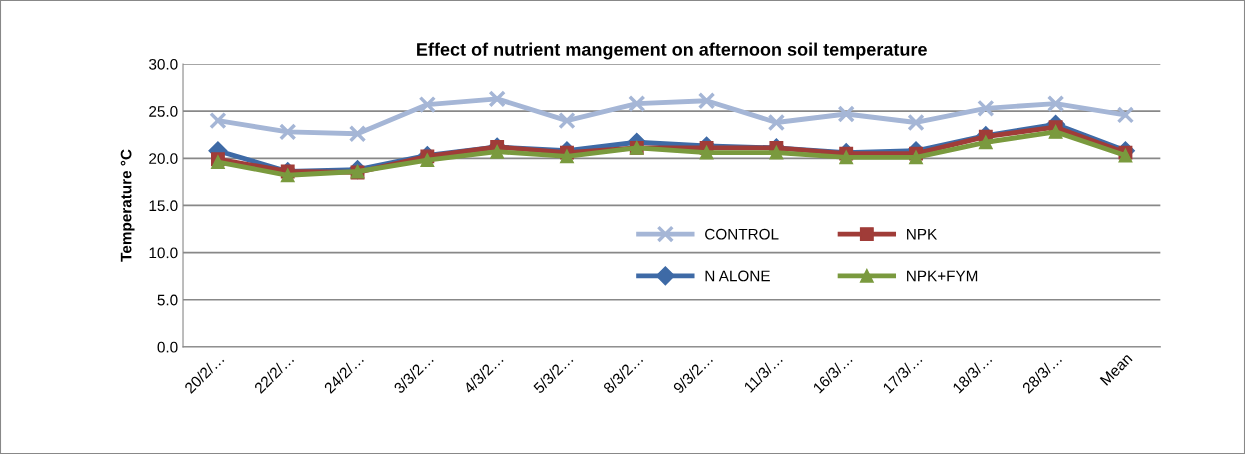  Describe the element at coordinates (922, 234) in the screenshot. I see `legend-label: NPK` at that location.